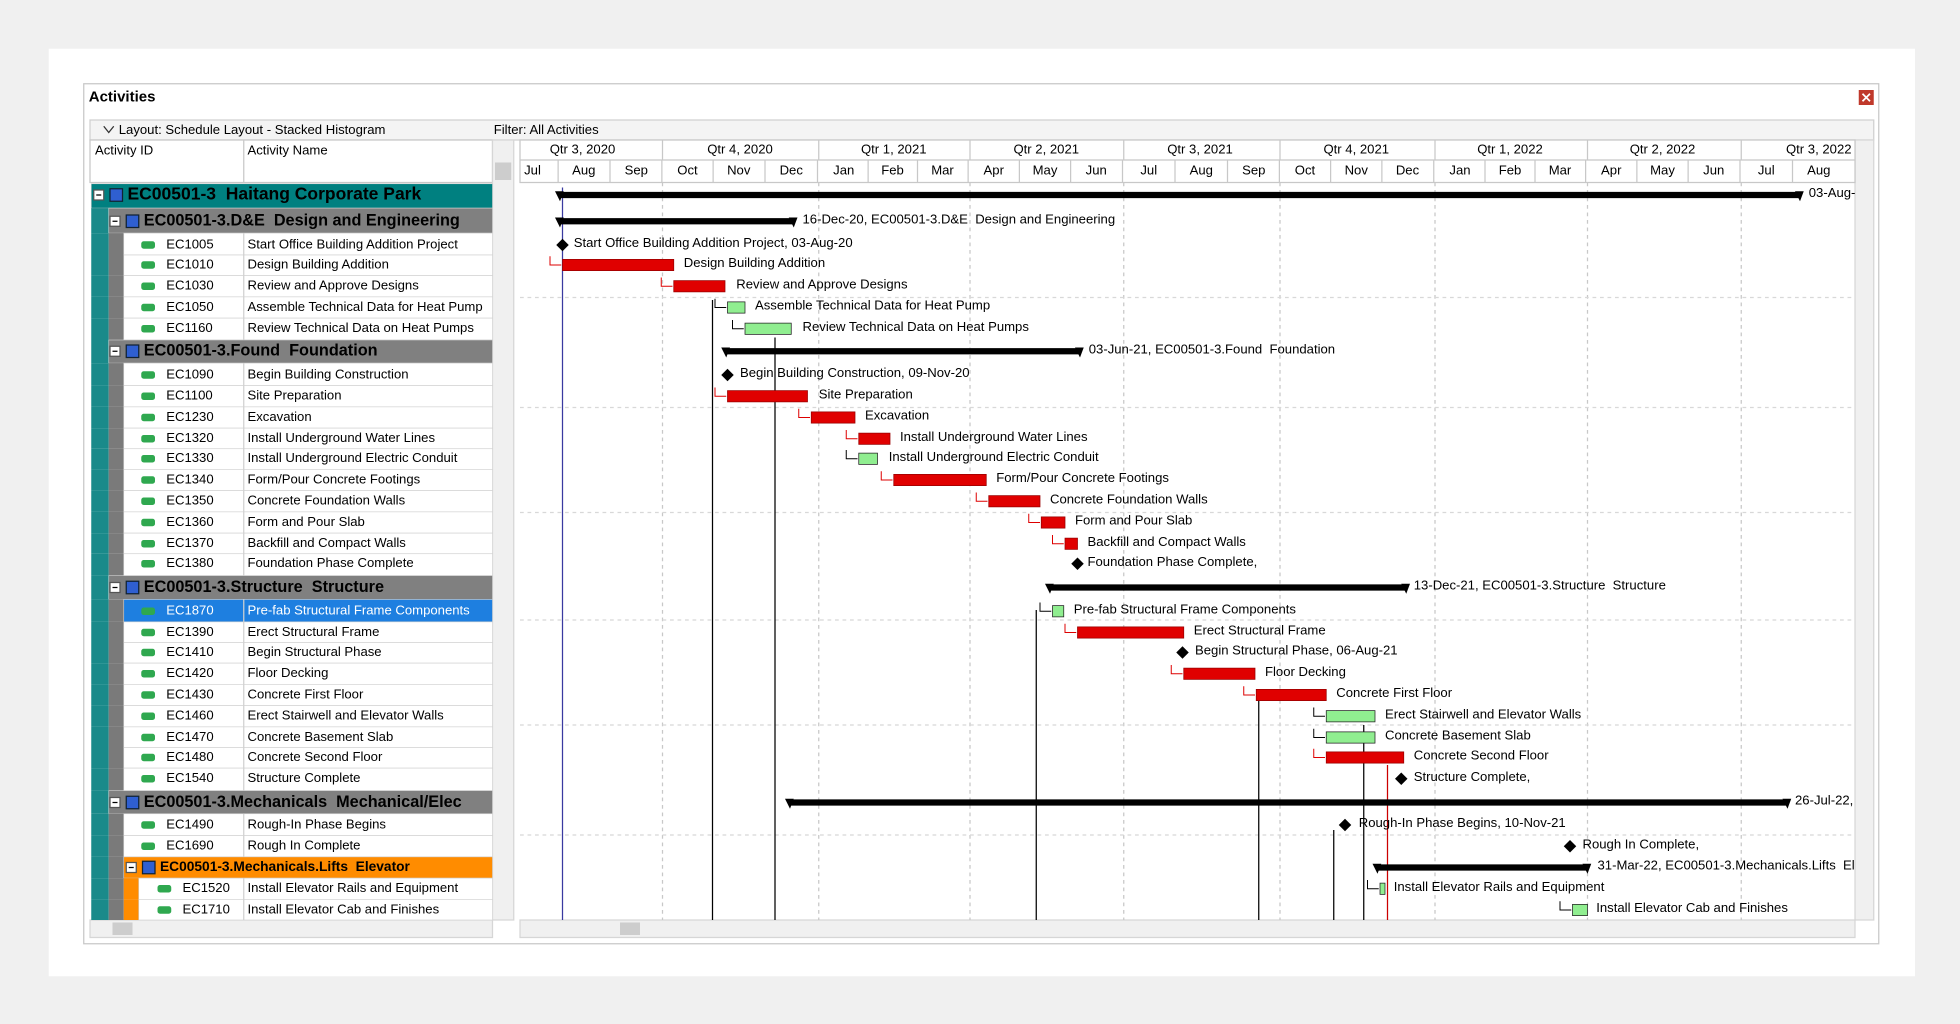  What do you see at coordinates (1510, 148) in the screenshot?
I see `quarter-label: Qtr 1, 2022` at bounding box center [1510, 148].